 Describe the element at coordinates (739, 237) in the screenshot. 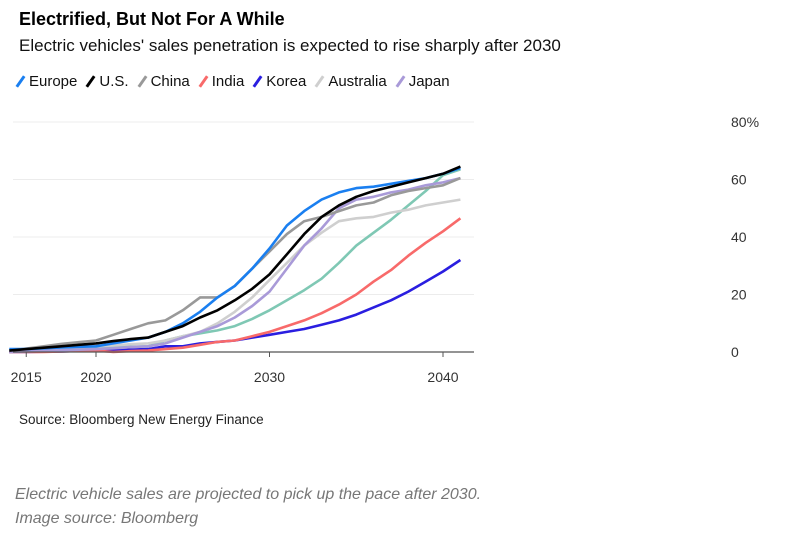

I see `y-tick-label: 40` at that location.